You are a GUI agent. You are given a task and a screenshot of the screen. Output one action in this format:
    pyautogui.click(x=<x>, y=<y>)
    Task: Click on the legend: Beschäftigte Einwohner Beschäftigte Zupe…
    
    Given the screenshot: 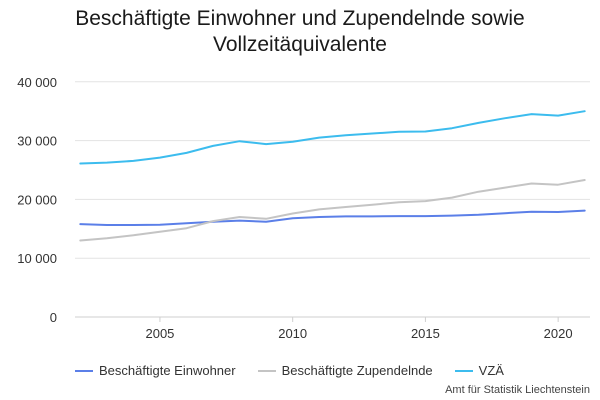 What is the action you would take?
    pyautogui.click(x=300, y=370)
    